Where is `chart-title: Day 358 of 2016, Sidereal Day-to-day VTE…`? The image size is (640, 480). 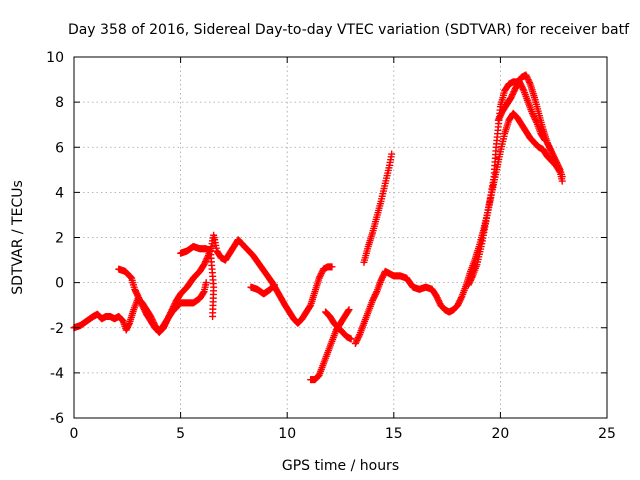
chart-title: Day 358 of 2016, Sidereal Day-to-day VTE… is located at coordinates (349, 30).